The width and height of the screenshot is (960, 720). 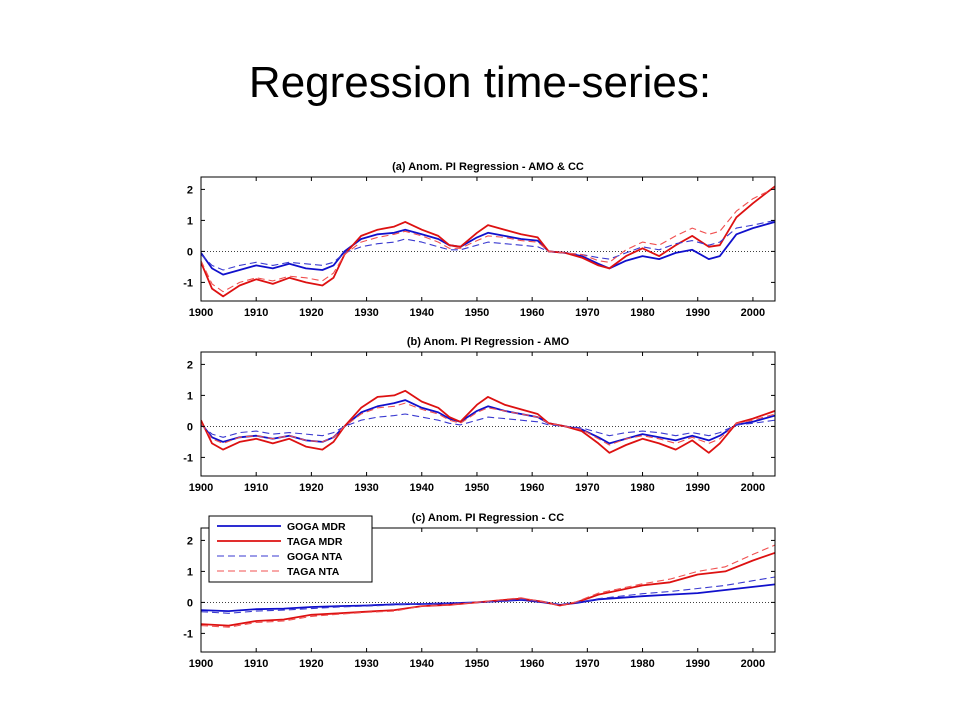 What do you see at coordinates (313, 572) in the screenshot?
I see `legend-label: TAGA NTA` at bounding box center [313, 572].